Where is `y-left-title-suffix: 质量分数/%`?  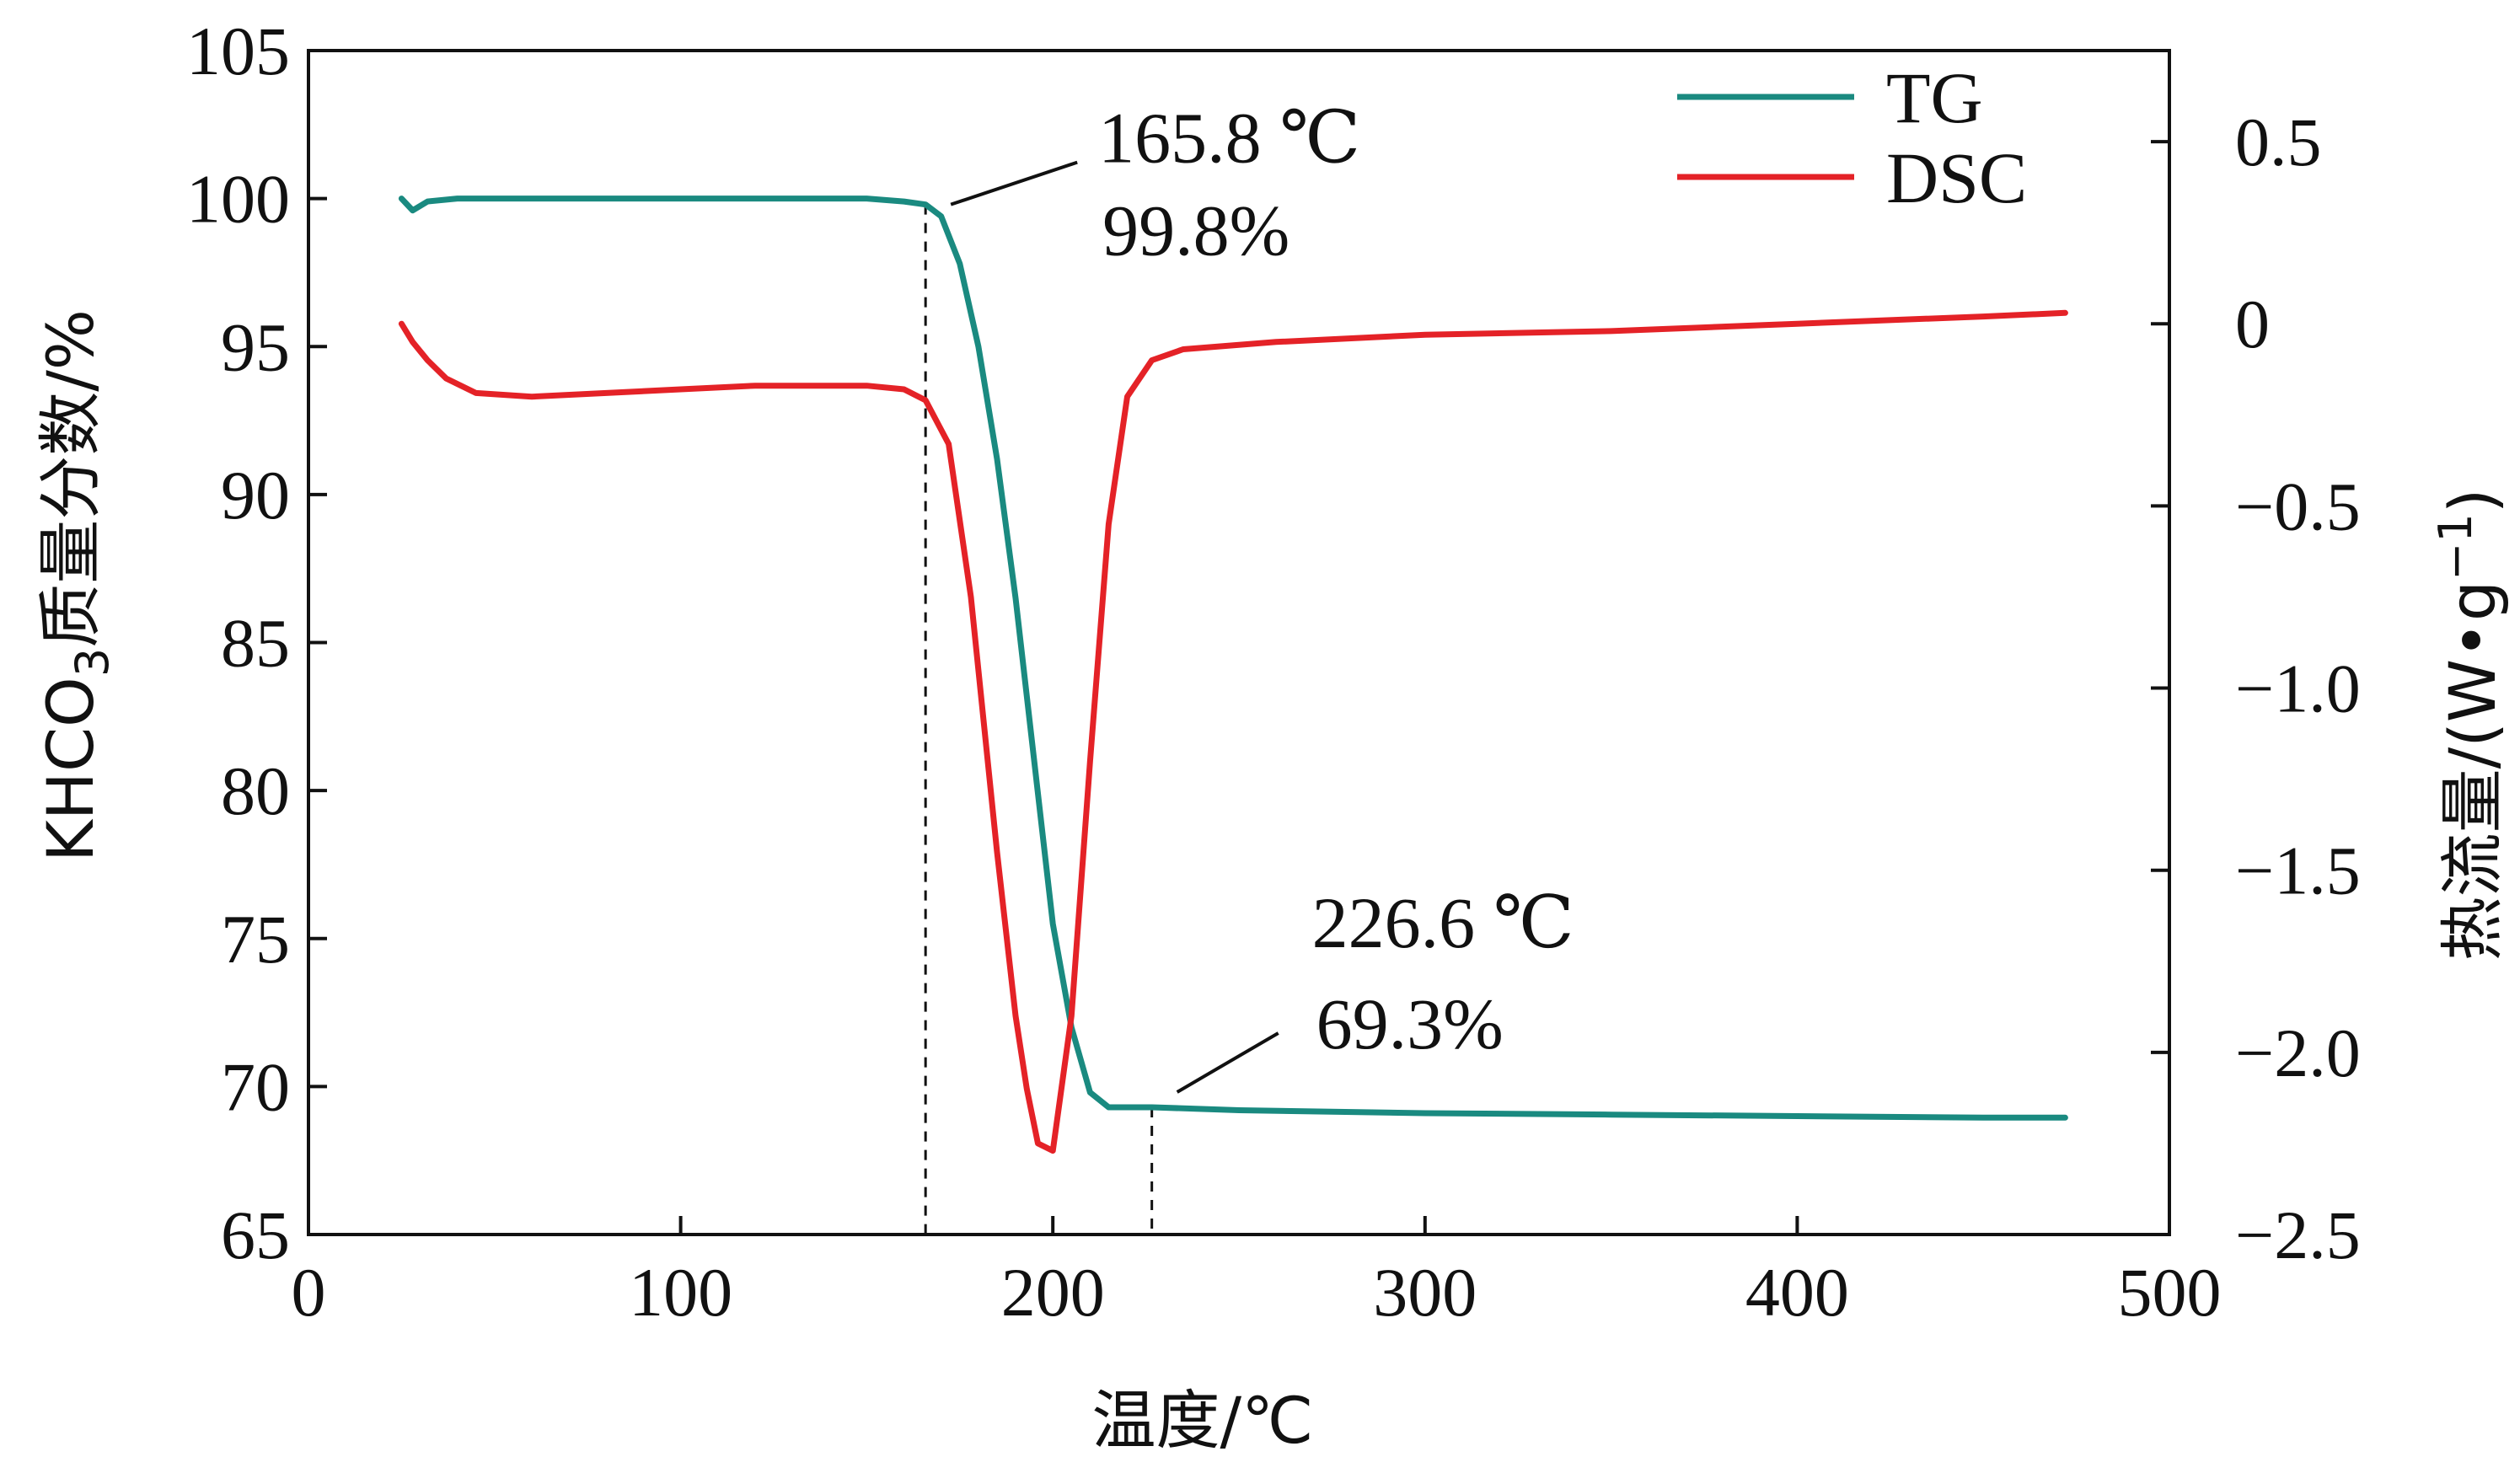 y-left-title-suffix: 质量分数/% is located at coordinates (70, 478).